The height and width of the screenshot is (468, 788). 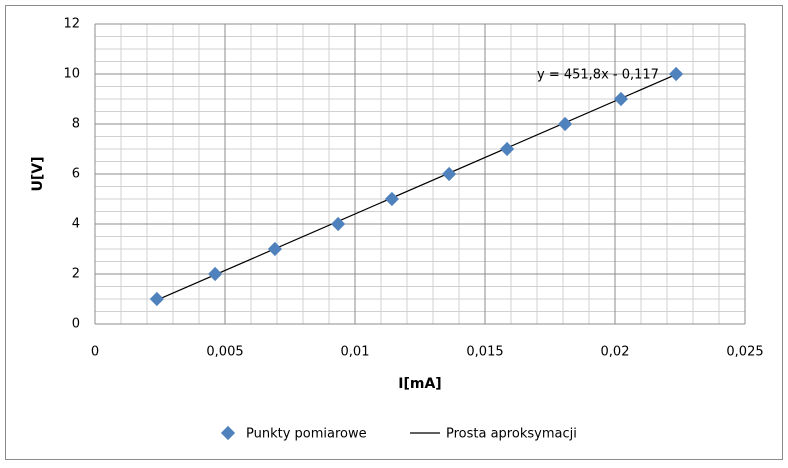 I want to click on y-tick-label: 8, so click(x=76, y=124).